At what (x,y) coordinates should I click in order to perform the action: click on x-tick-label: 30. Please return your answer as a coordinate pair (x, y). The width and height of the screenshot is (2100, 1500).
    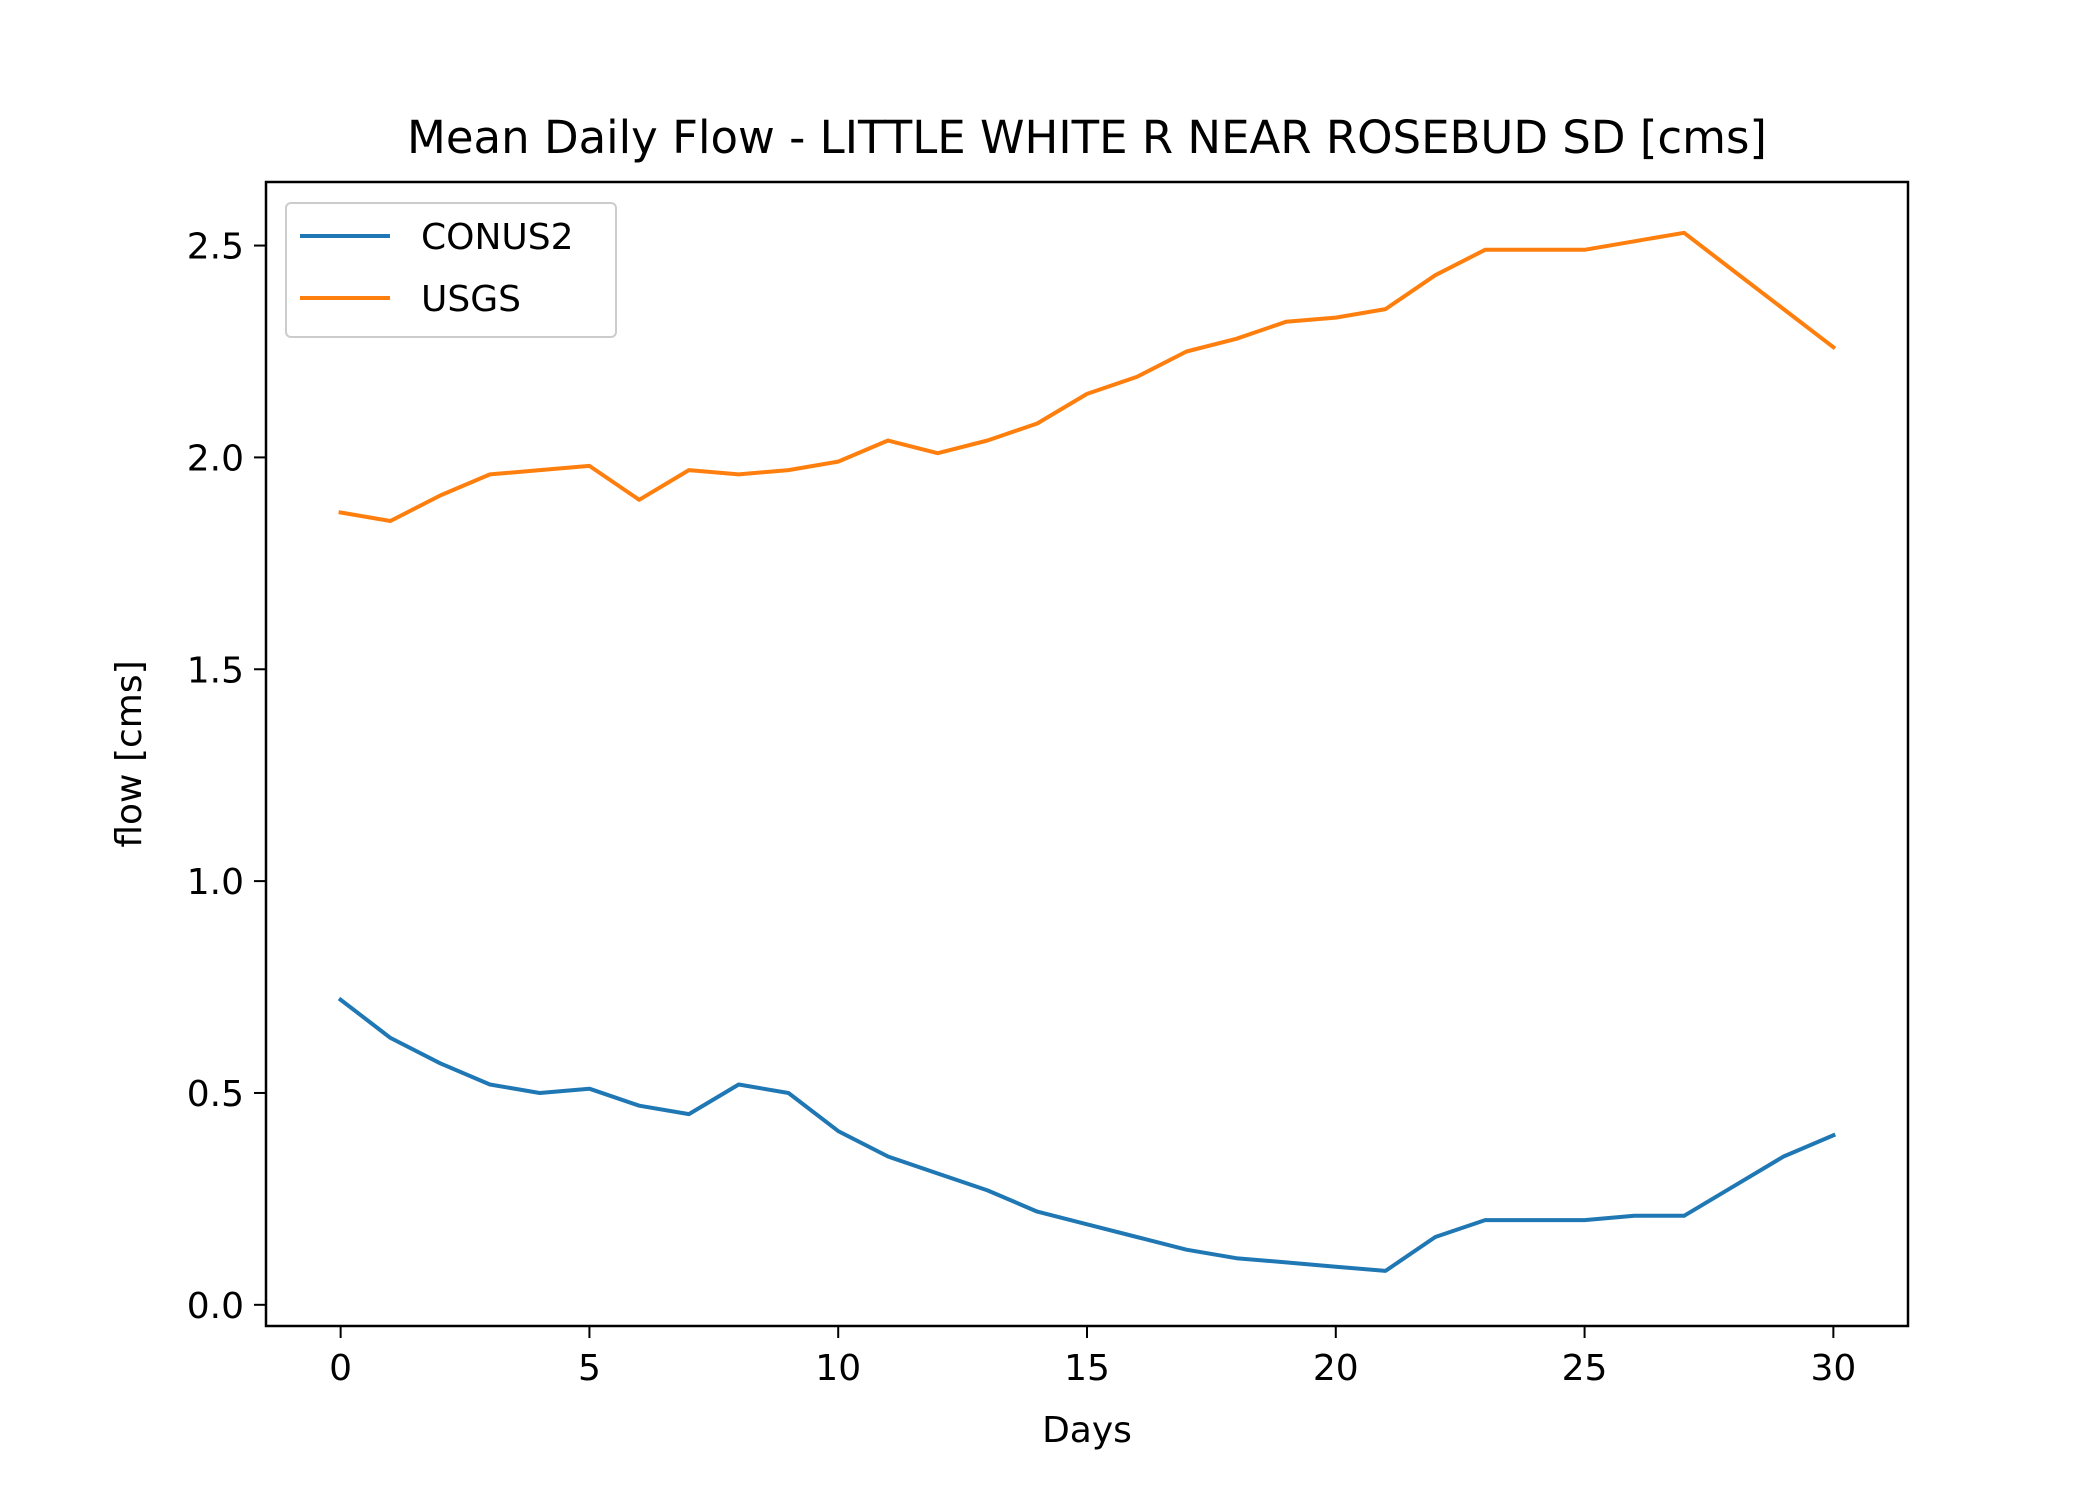
    Looking at the image, I should click on (1833, 1368).